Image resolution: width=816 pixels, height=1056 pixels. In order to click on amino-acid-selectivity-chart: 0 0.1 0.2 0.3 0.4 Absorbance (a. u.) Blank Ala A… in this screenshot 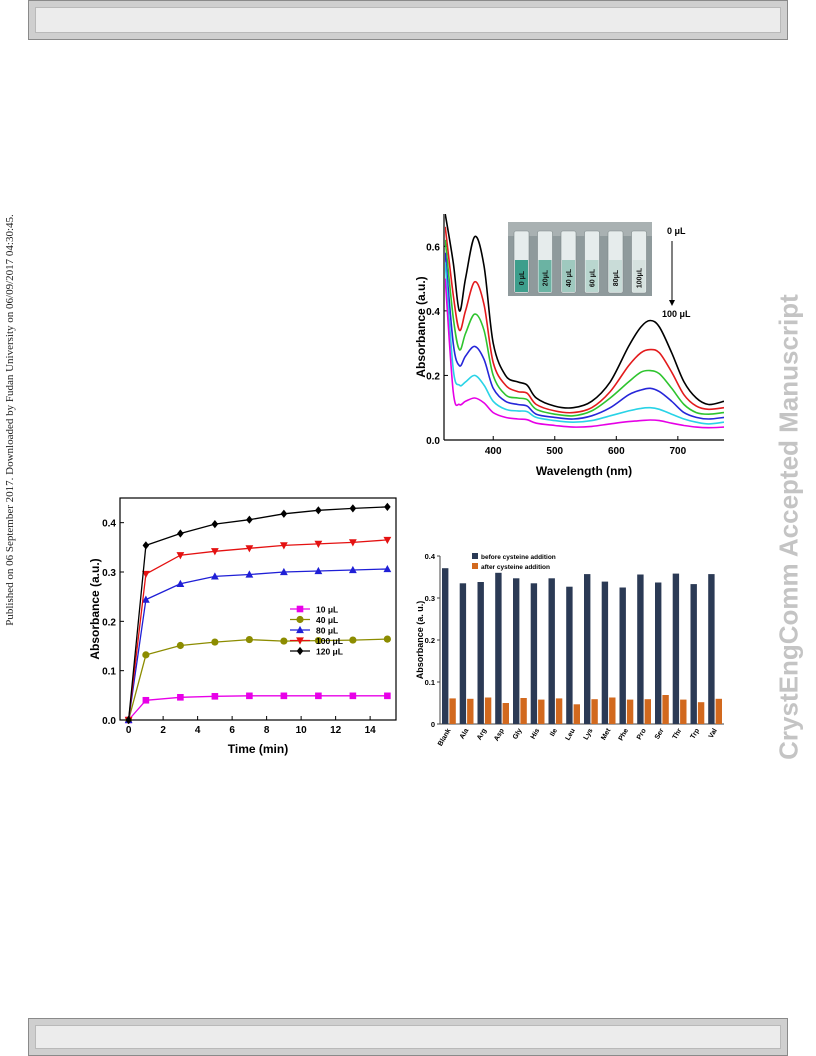, I will do `click(569, 650)`.